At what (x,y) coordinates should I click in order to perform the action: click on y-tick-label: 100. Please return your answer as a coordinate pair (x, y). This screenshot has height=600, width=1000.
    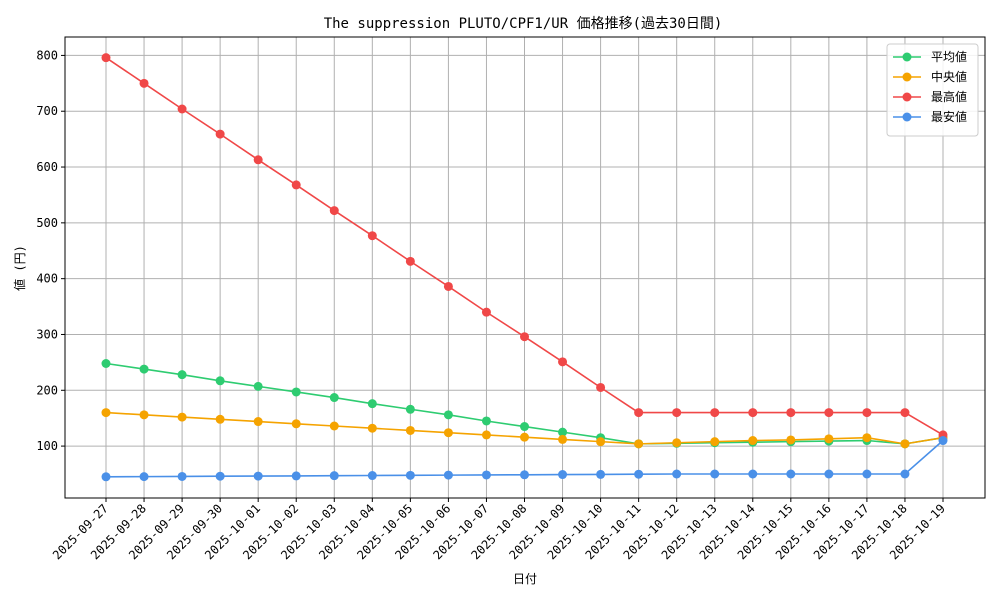
    Looking at the image, I should click on (47, 446).